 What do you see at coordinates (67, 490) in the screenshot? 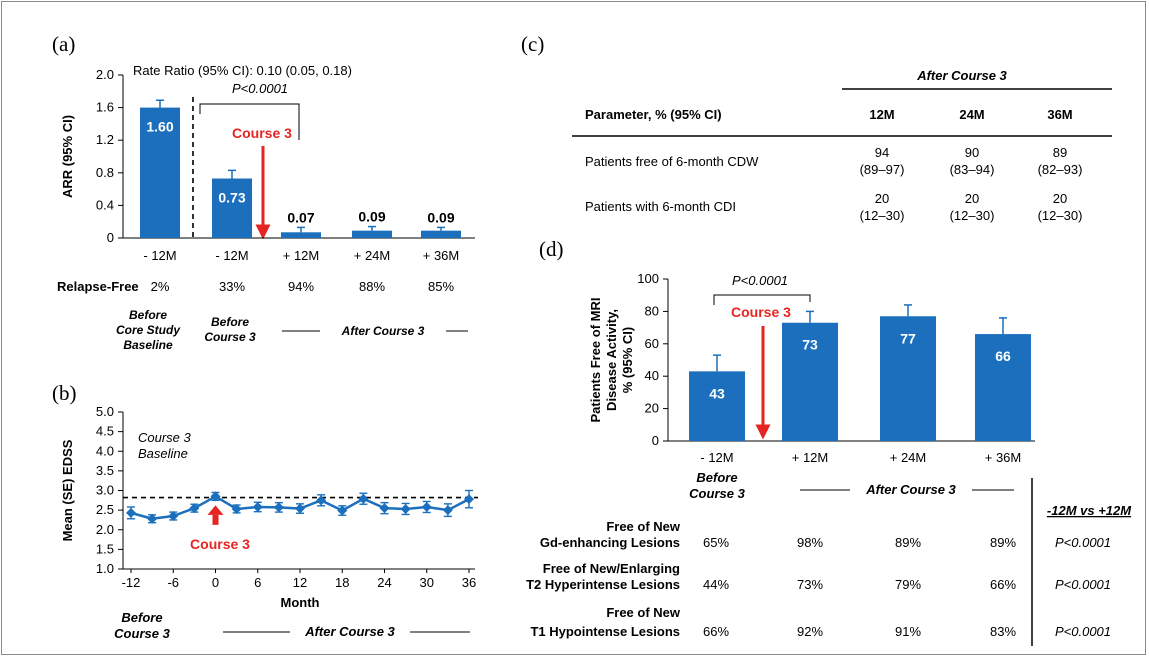
I see `chart-b-ylabel: Mean (SE) EDSS` at bounding box center [67, 490].